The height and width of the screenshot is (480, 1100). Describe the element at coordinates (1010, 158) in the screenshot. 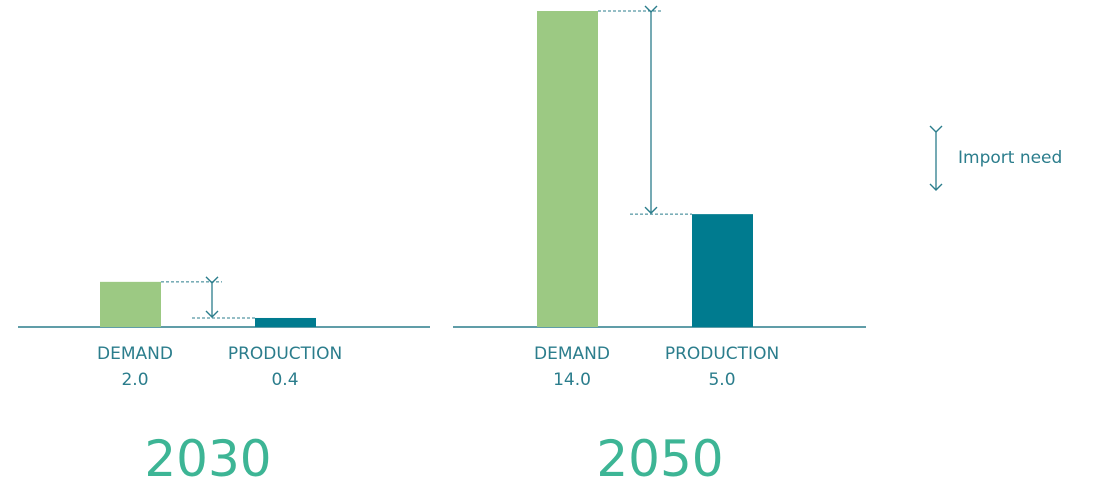

I see `legend-label-import-need: Import need` at that location.